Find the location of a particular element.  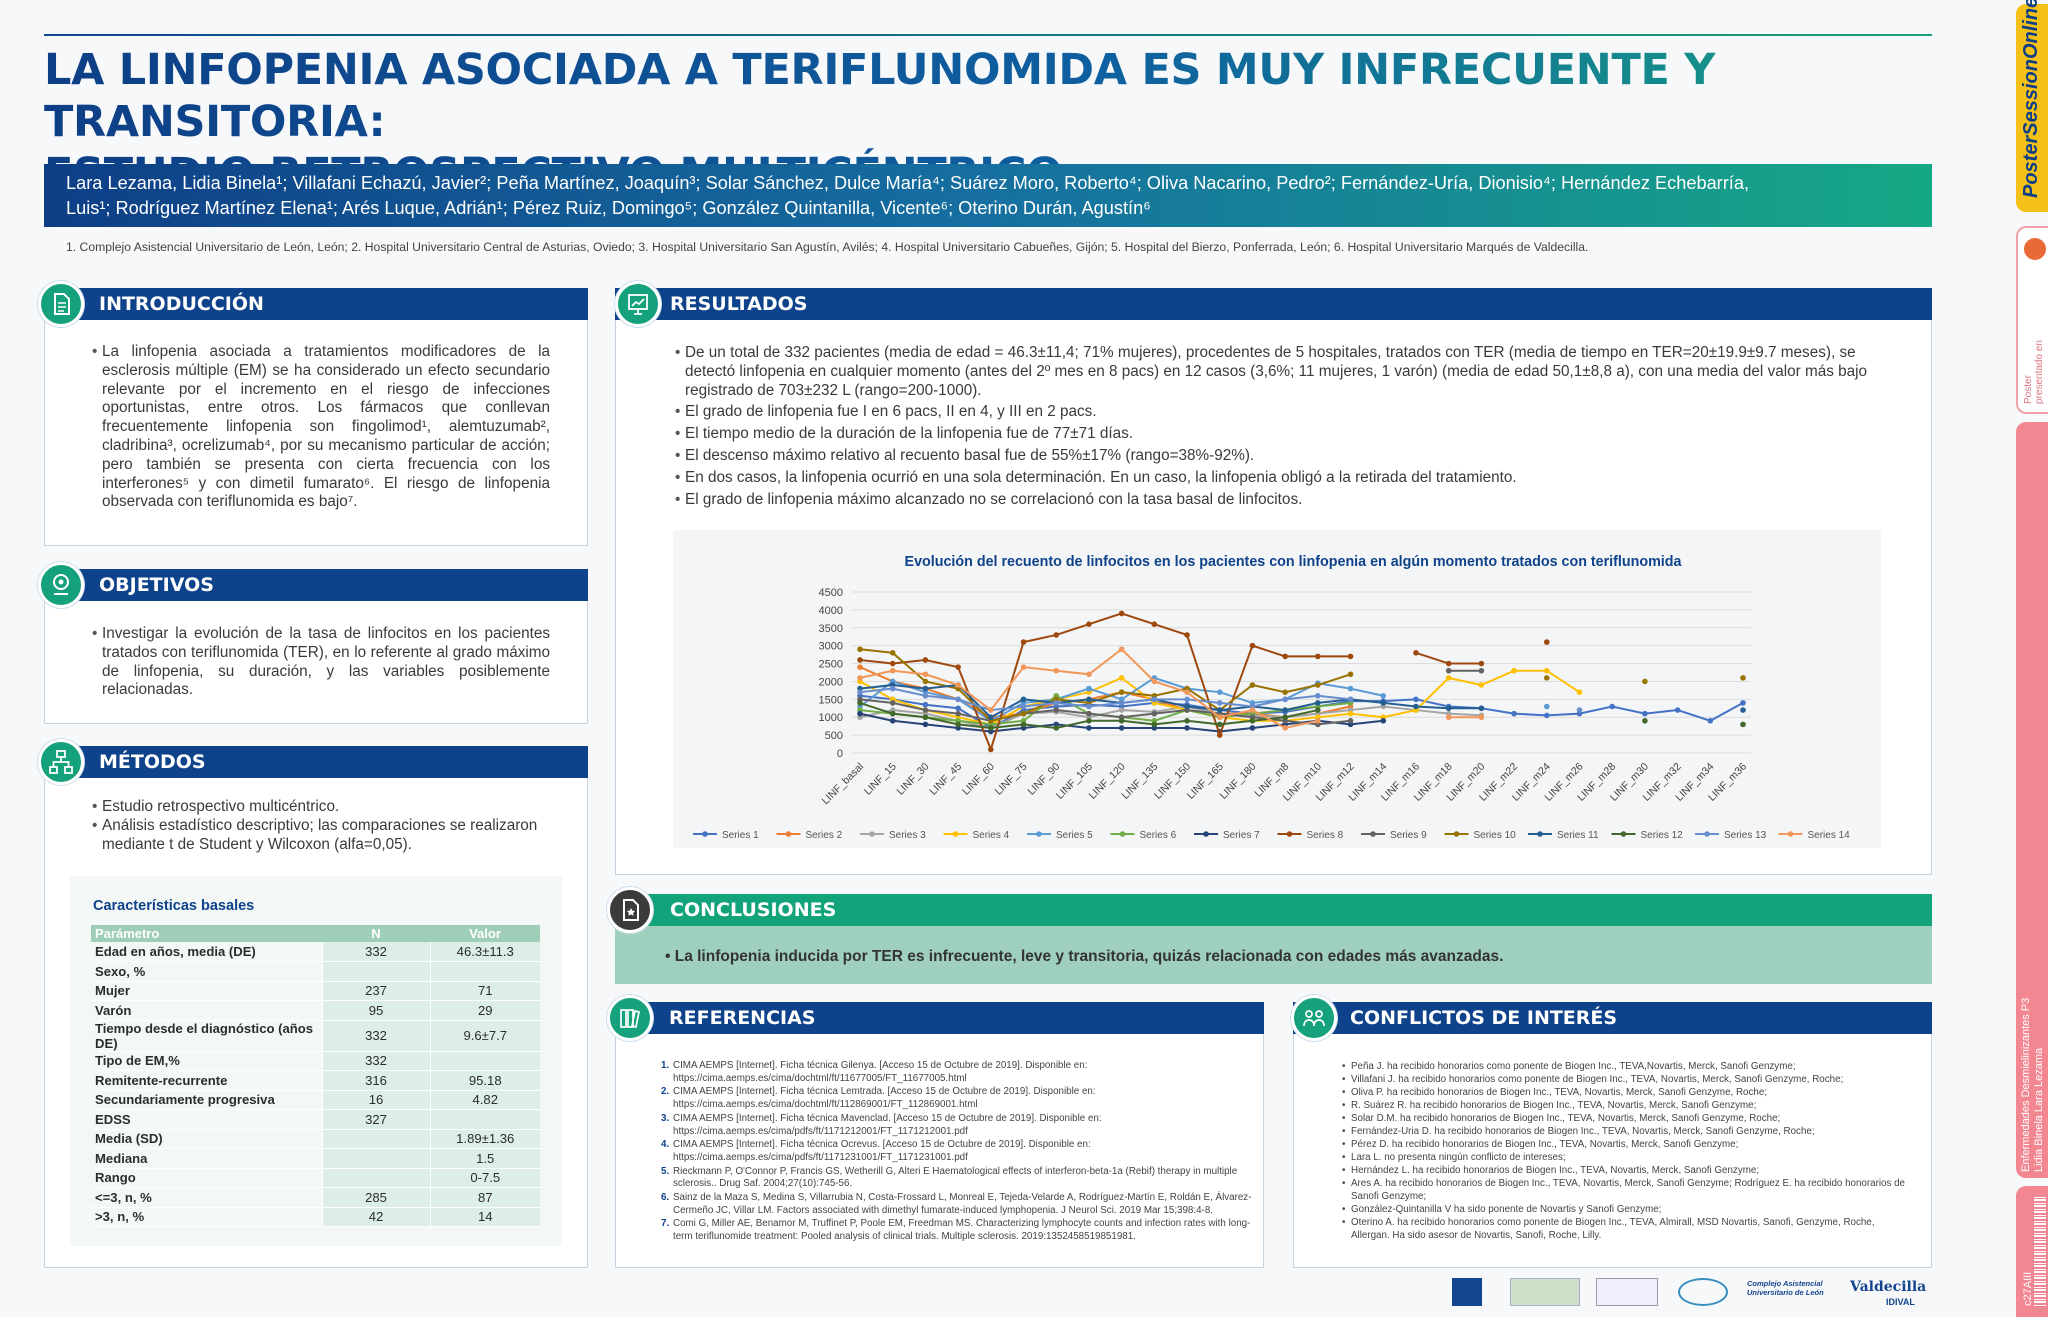

poster-session-logo: PosterSessionOnline is located at coordinates (2032, 106).